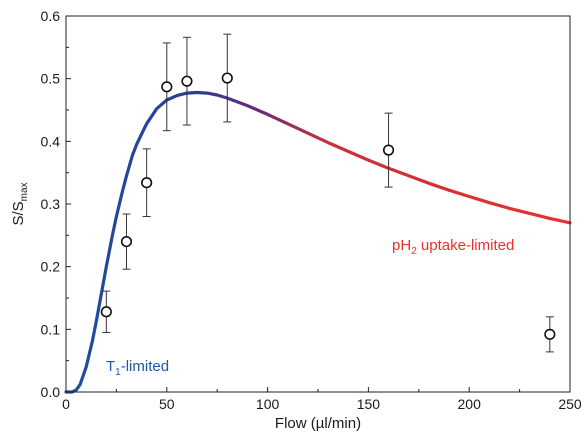 This screenshot has height=440, width=584. Describe the element at coordinates (401, 245) in the screenshot. I see `annotation-ph2-main: pH` at that location.